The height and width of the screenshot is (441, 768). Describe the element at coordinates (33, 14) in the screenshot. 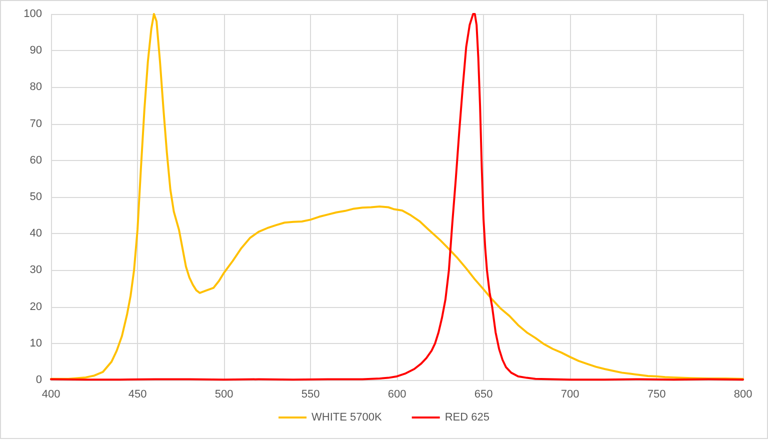

I see `y-tick-label: 100` at that location.